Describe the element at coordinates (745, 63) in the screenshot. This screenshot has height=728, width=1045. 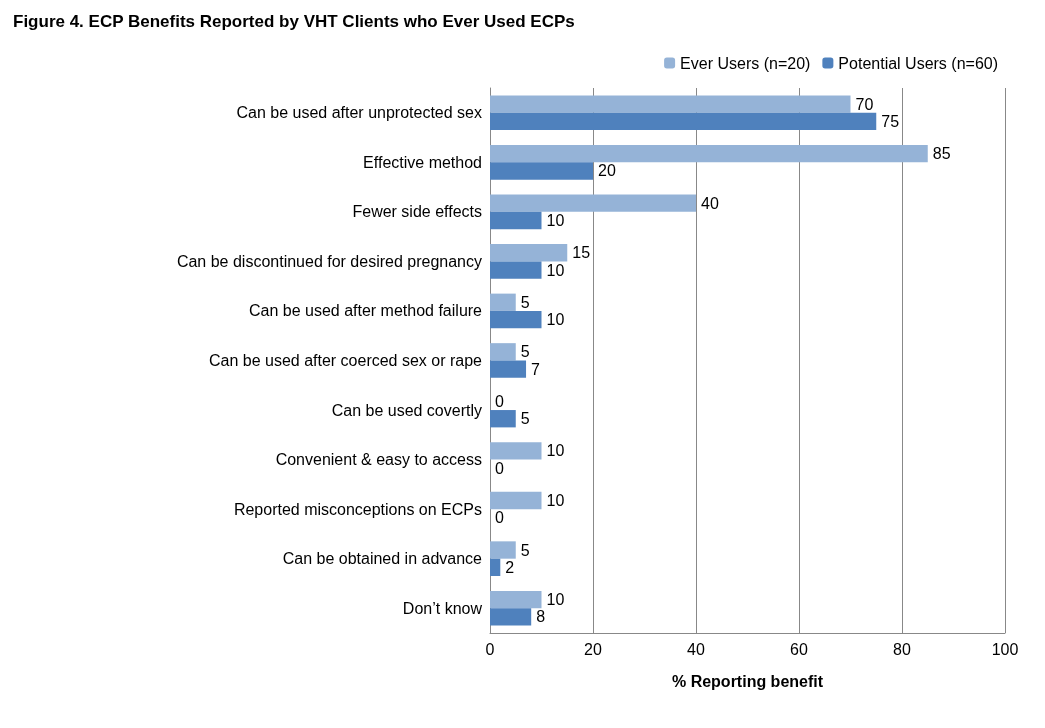
I see `legend-label: Ever Users (n=20)` at that location.